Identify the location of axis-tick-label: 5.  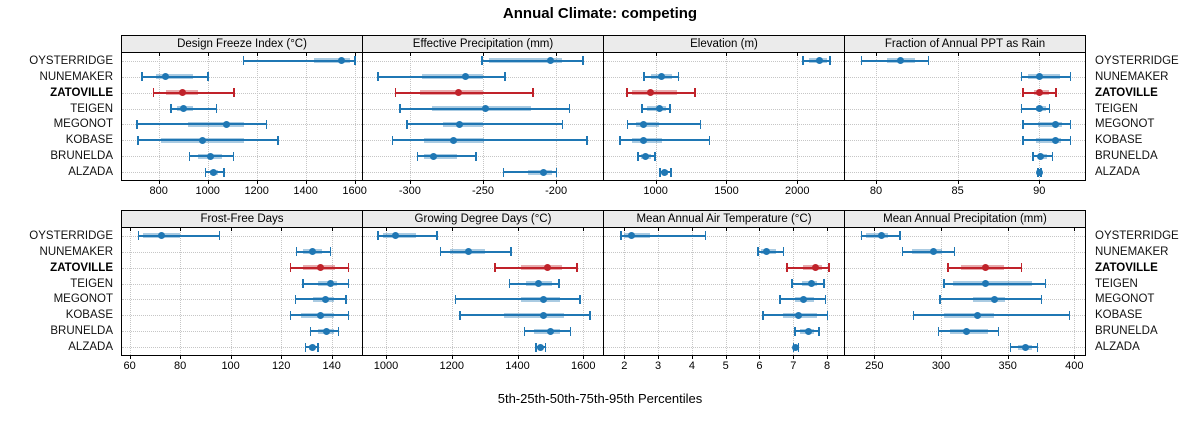
(725, 366).